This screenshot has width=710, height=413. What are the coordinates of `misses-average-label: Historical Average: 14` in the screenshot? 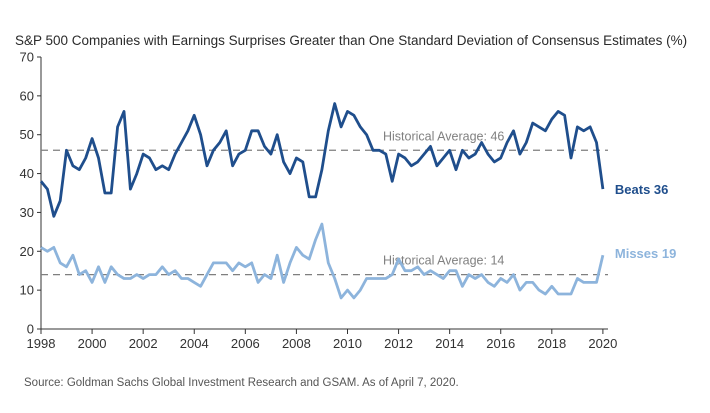 It's located at (443, 261).